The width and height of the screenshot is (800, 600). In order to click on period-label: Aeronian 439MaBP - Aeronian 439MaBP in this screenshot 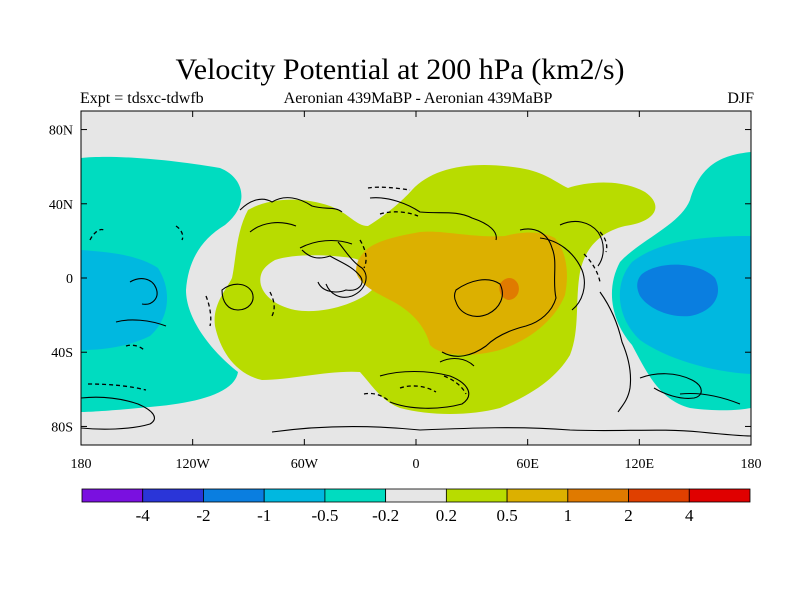, I will do `click(418, 98)`.